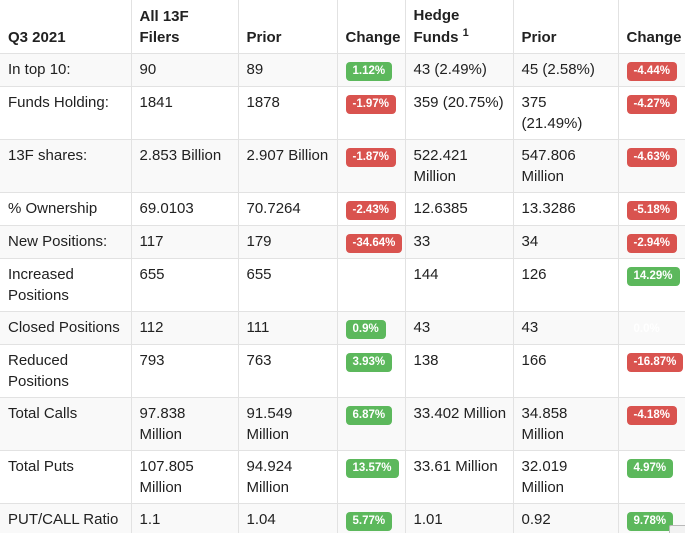 The width and height of the screenshot is (685, 533). What do you see at coordinates (459, 209) in the screenshot?
I see `value-cell: 12.6385` at bounding box center [459, 209].